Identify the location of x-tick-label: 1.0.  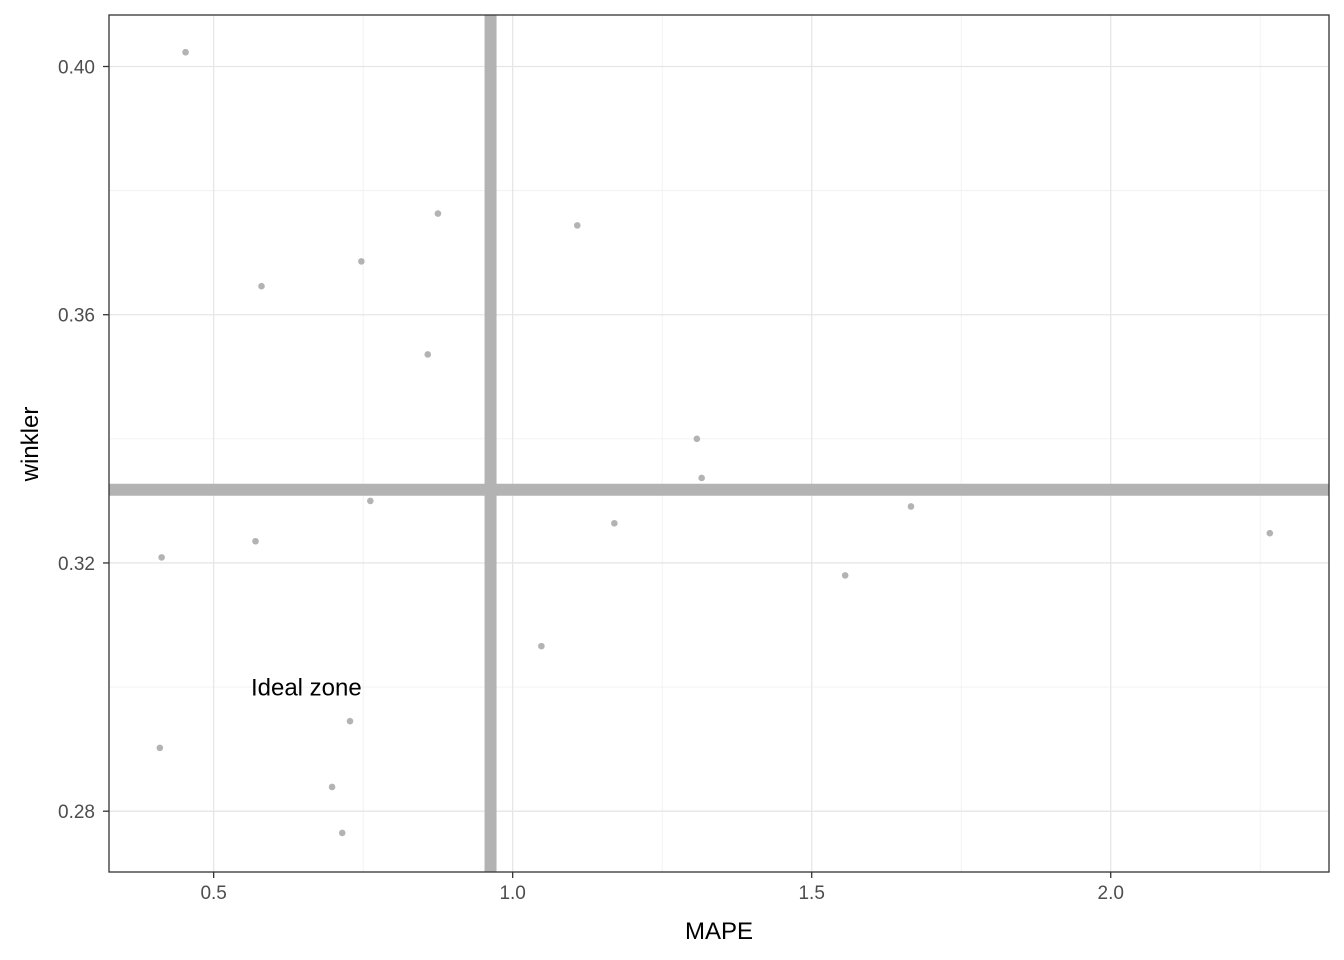
(512, 893).